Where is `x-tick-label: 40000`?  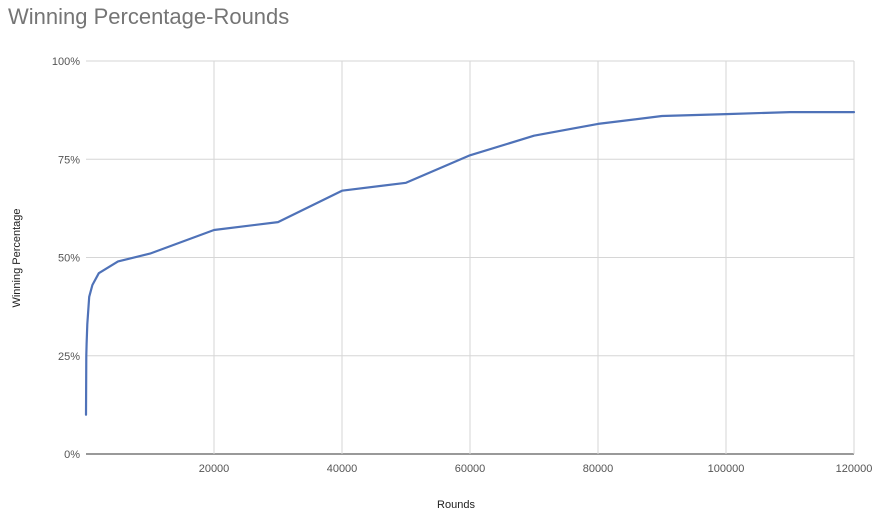
x-tick-label: 40000 is located at coordinates (342, 469).